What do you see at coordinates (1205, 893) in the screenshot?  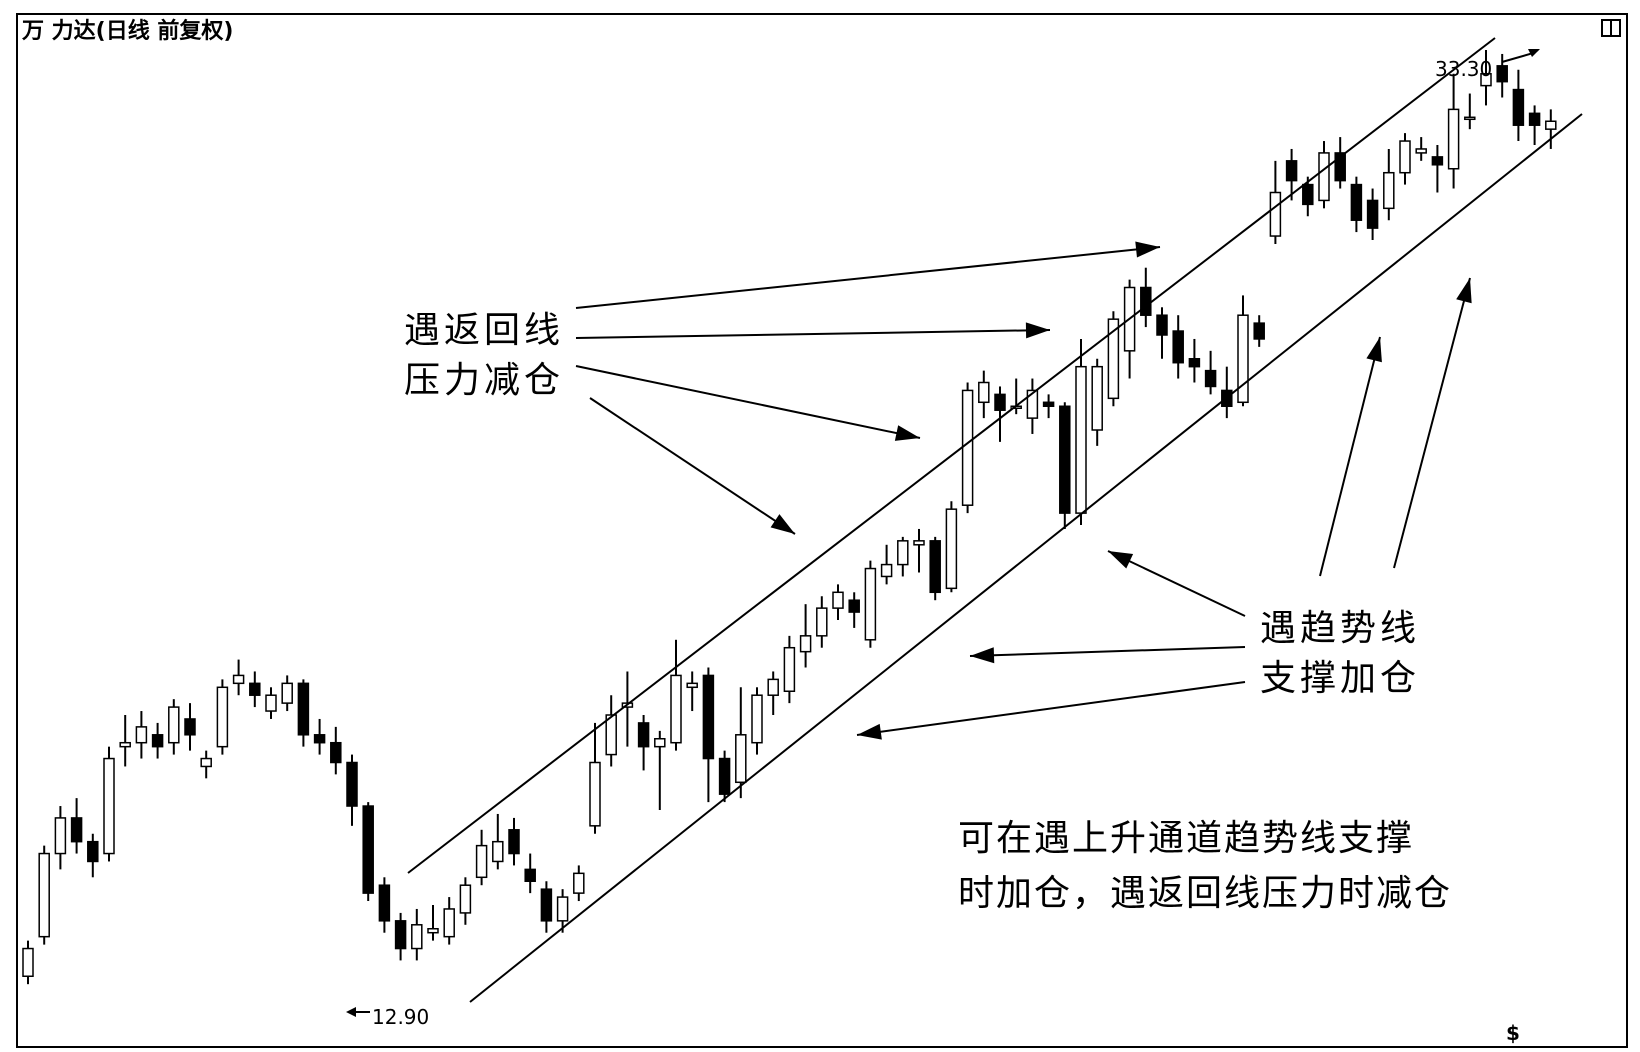 I see `note-line2: 时加仓，遇返回线压力时减仓` at bounding box center [1205, 893].